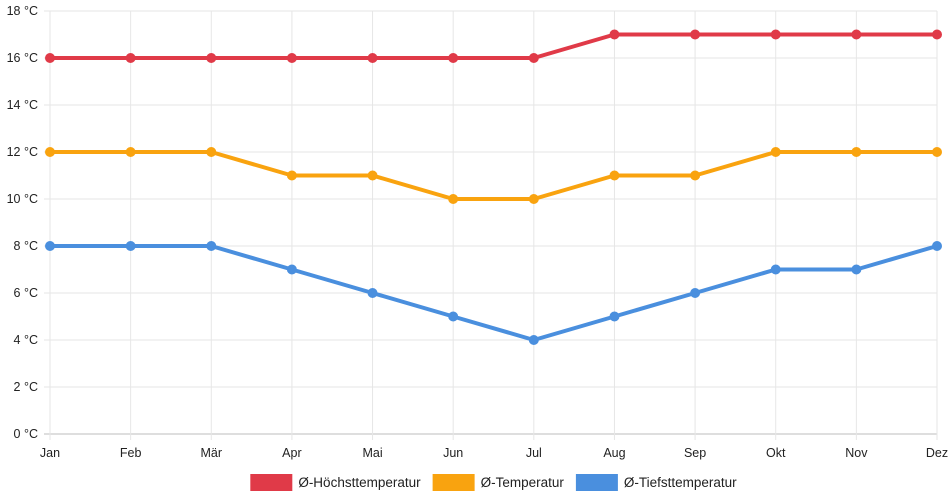 This screenshot has width=952, height=500. I want to click on legend-label: Ø-Temperatur, so click(523, 482).